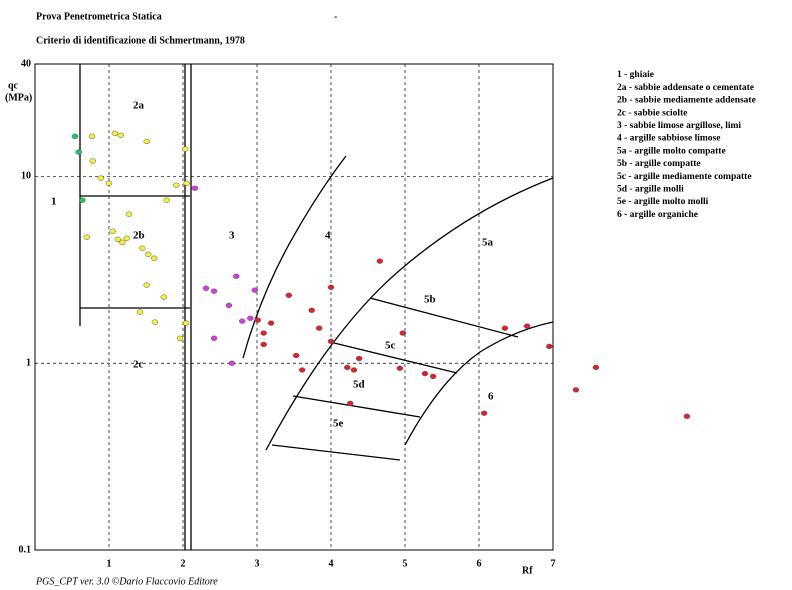 Image resolution: width=792 pixels, height=590 pixels. I want to click on chart-title: Prova Penetrometrica Statica, so click(99, 16).